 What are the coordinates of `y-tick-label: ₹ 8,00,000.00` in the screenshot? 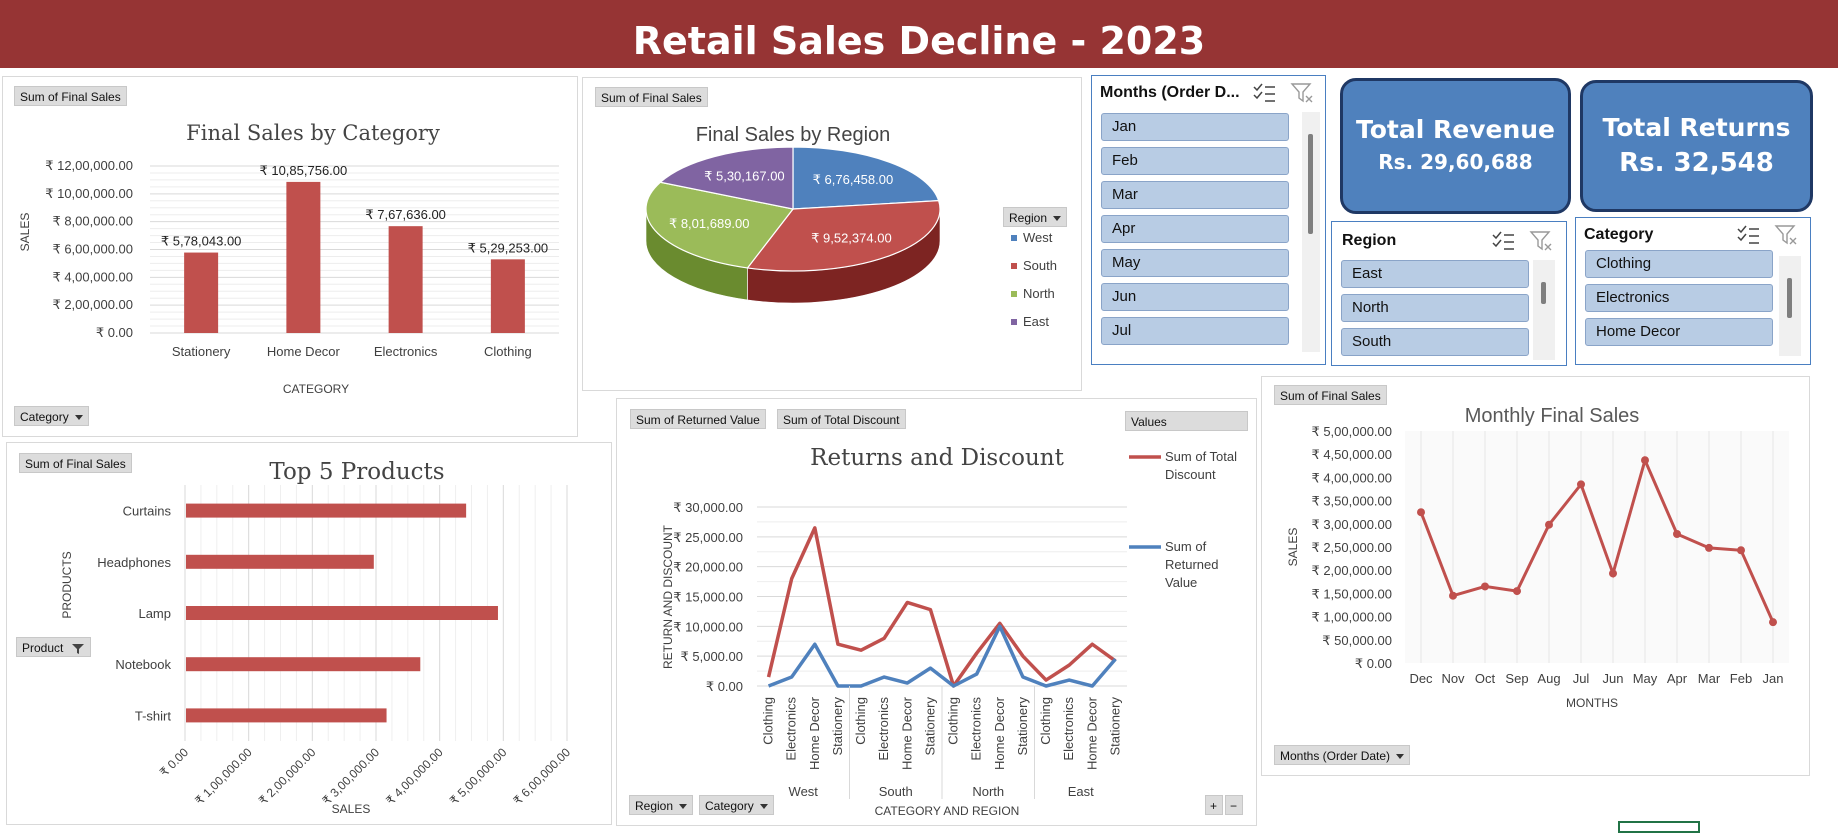 It's located at (92, 221).